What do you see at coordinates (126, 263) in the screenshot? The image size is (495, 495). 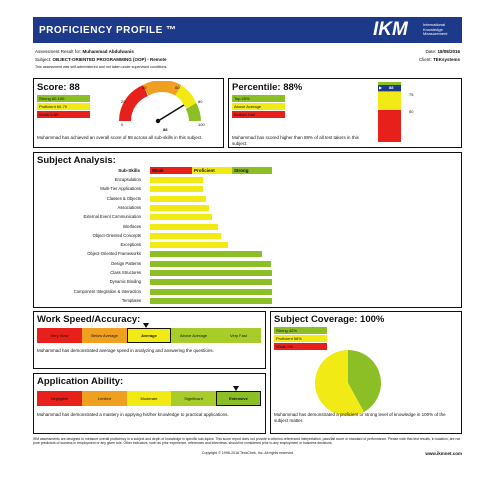 I see `skill-label: Design Patterns` at bounding box center [126, 263].